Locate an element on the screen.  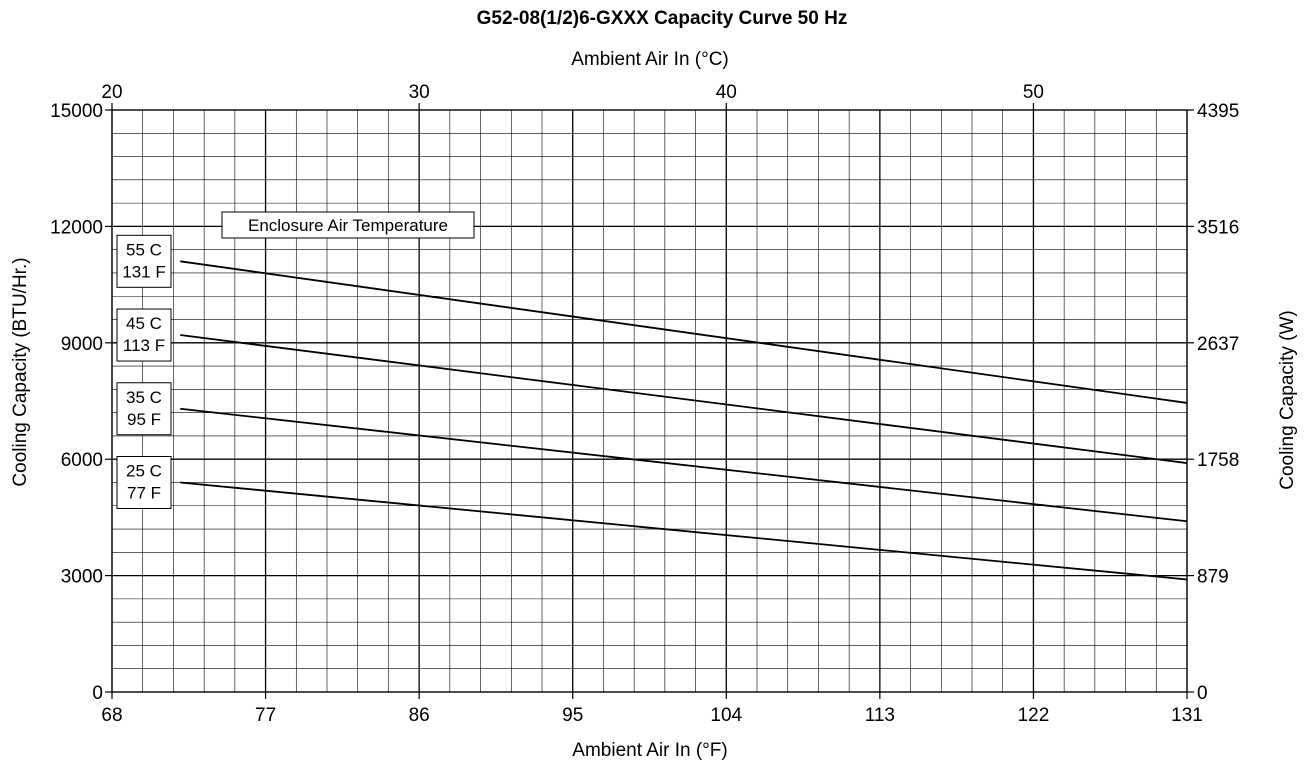
x2-tick-label: 50 is located at coordinates (1033, 92).